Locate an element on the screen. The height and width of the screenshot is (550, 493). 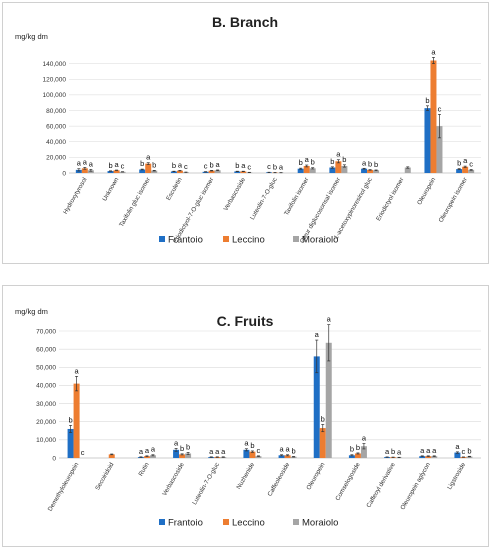
x-tick-label: Ligstroside is located at coordinates (456, 476).